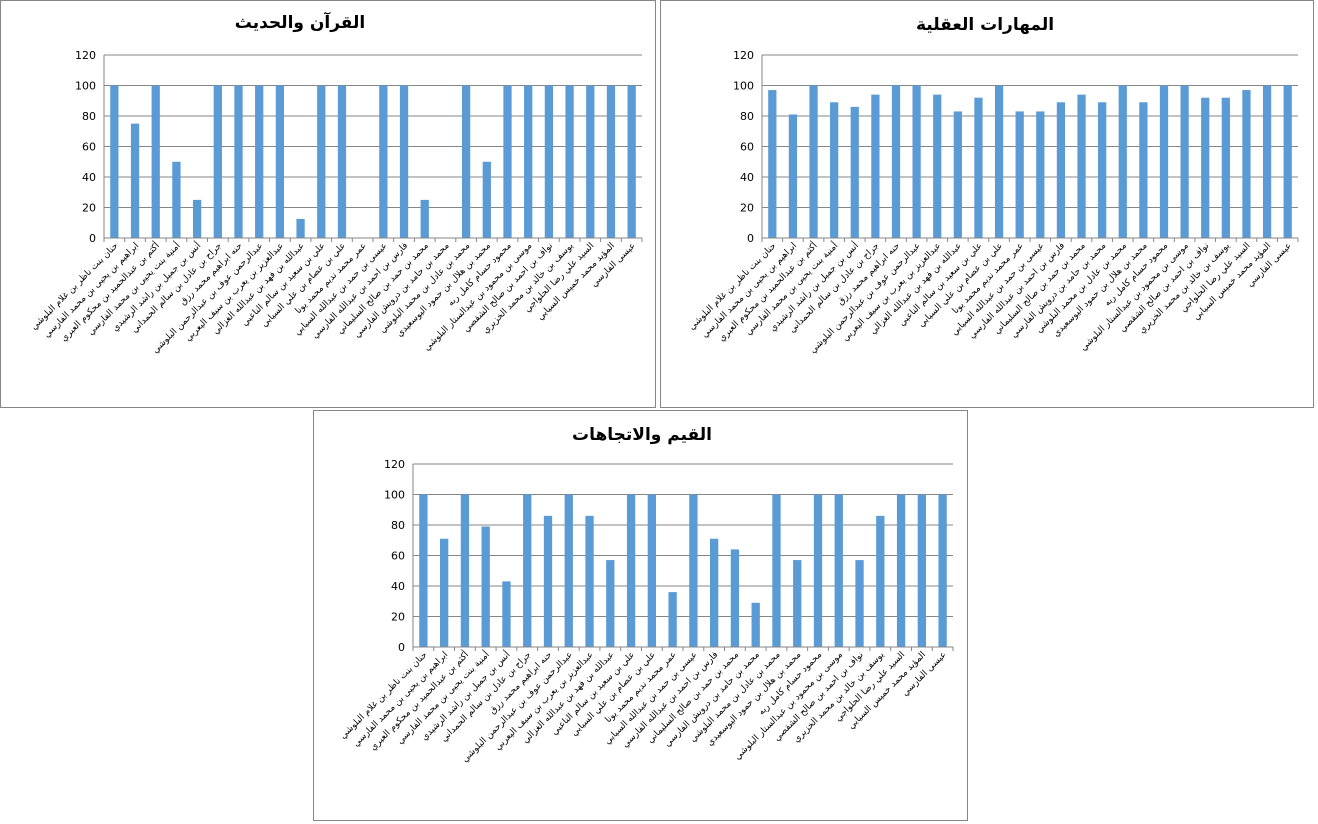  I want to click on chart-title: المهارات العقلية, so click(985, 25).